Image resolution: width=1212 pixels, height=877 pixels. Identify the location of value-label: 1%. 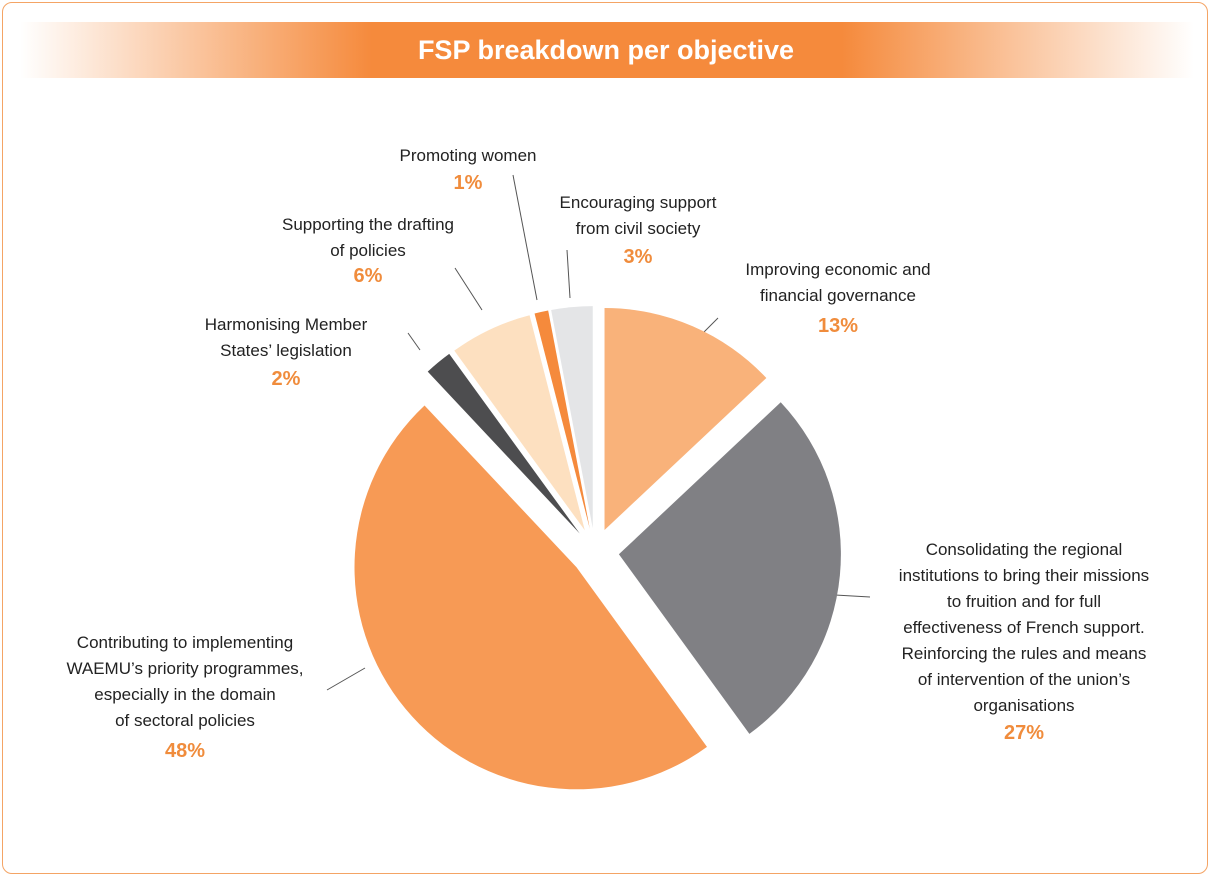
(468, 183).